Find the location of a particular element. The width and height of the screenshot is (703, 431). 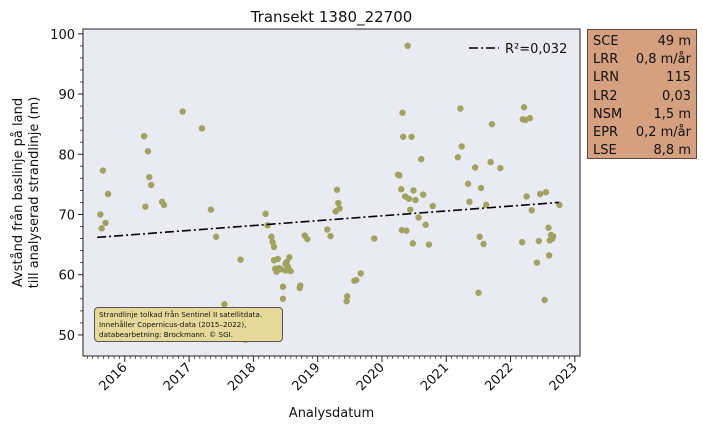

x-tick-label: 2023 is located at coordinates (564, 377).